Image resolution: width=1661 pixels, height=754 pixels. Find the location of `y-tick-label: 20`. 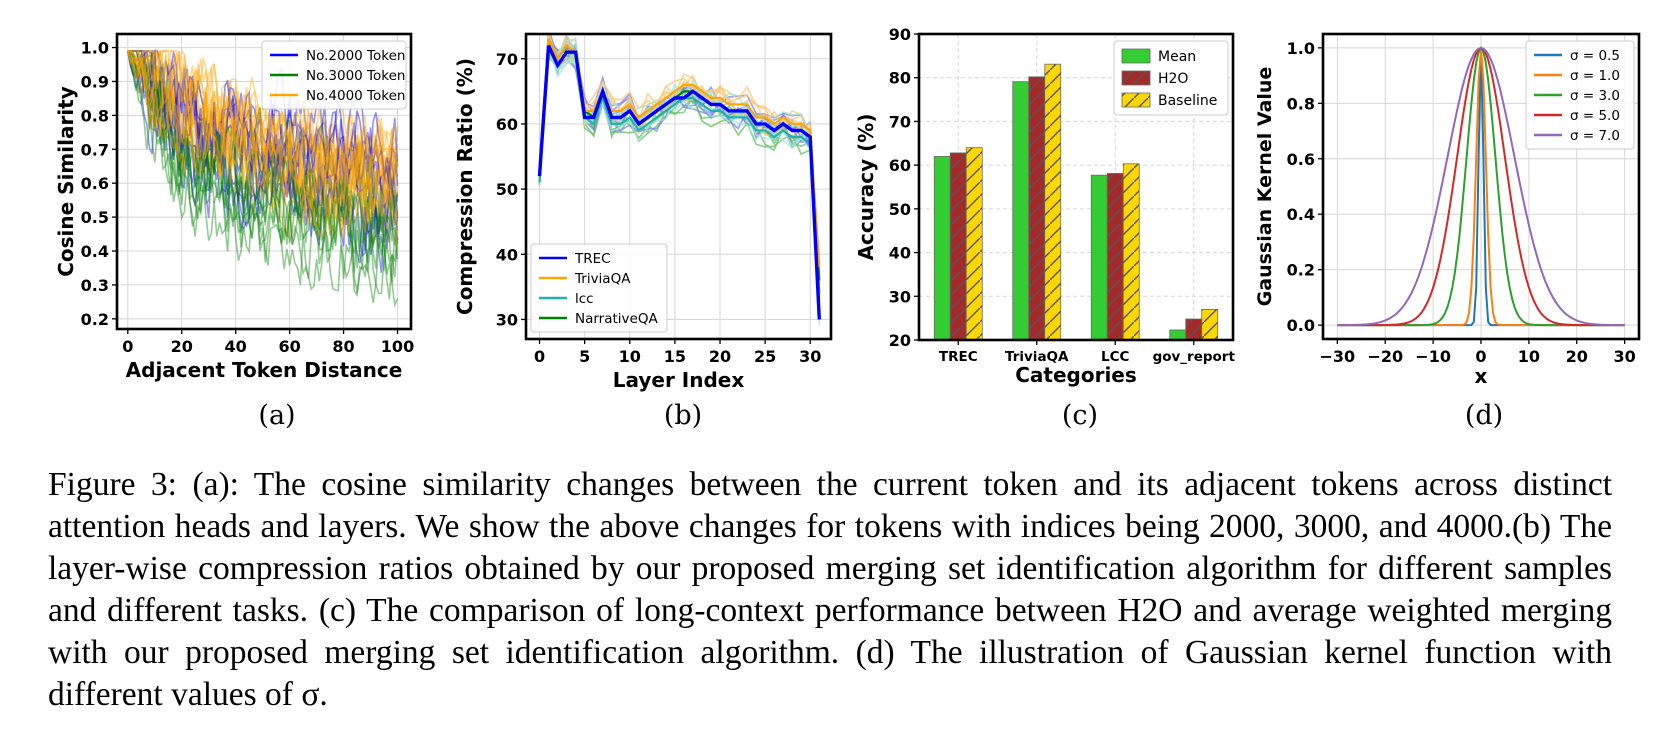

y-tick-label: 20 is located at coordinates (900, 340).